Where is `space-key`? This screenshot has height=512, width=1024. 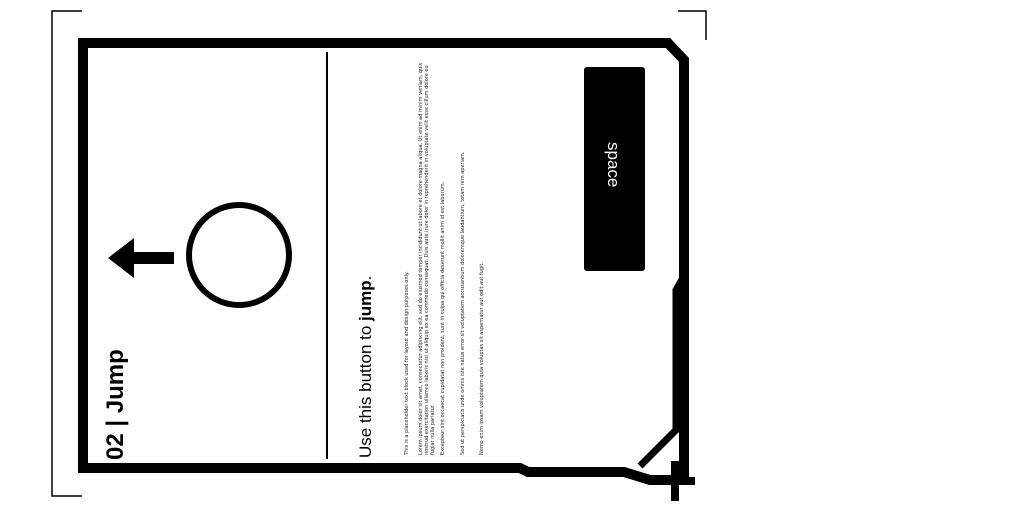
space-key is located at coordinates (614, 169).